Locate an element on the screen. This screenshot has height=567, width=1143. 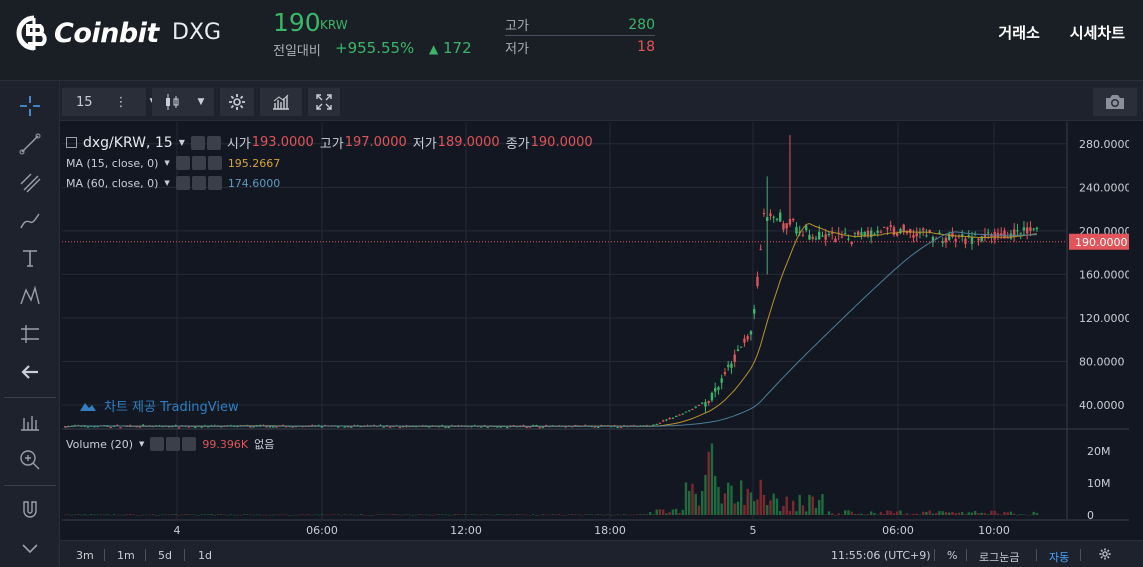
measure-icon is located at coordinates (30, 334).